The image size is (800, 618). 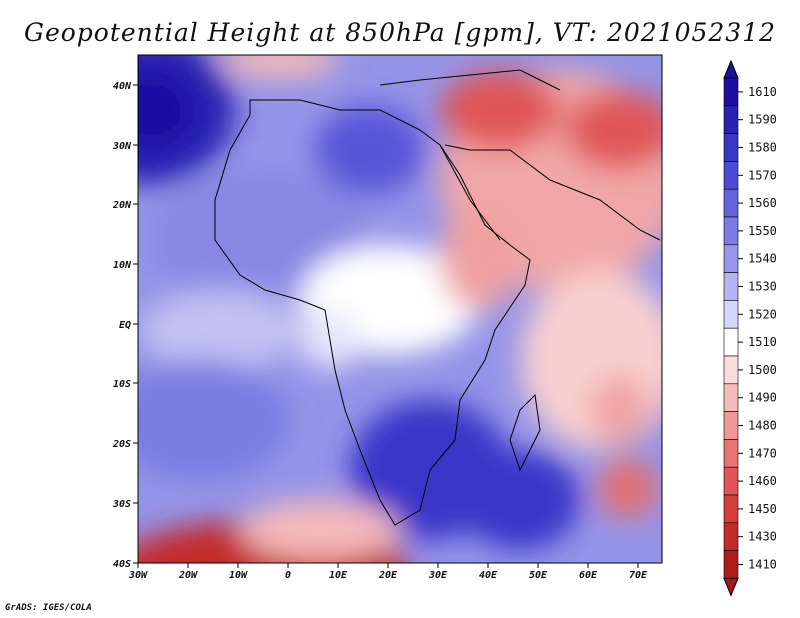 I want to click on lon-label-70e: 70E, so click(x=638, y=575).